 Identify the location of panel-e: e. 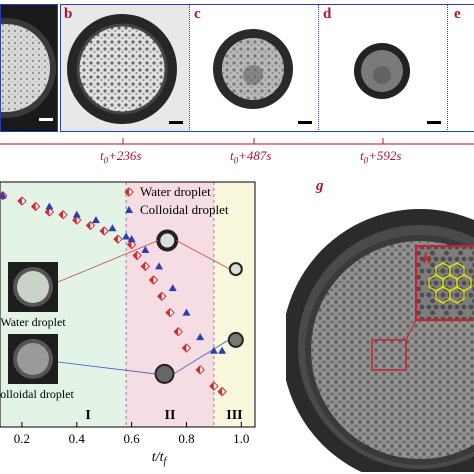
(460, 68).